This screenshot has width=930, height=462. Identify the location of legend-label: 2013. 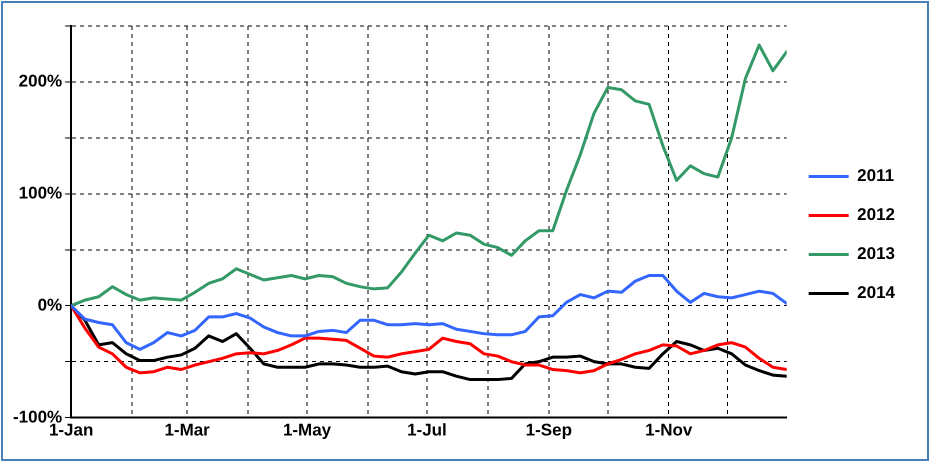
(876, 254).